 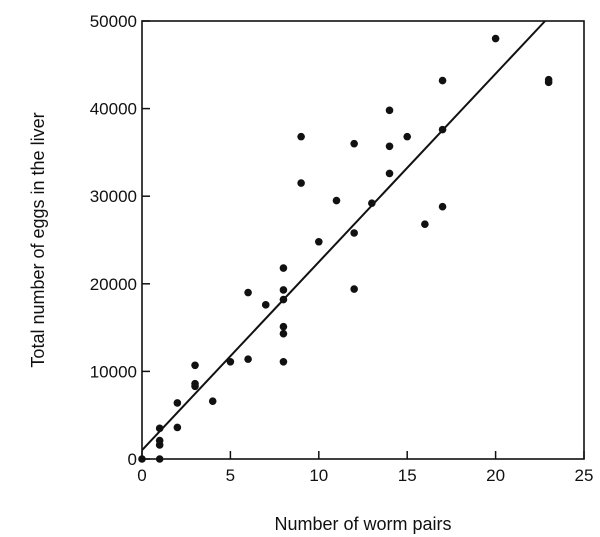 I want to click on y-tick-label: 40000, so click(x=113, y=109).